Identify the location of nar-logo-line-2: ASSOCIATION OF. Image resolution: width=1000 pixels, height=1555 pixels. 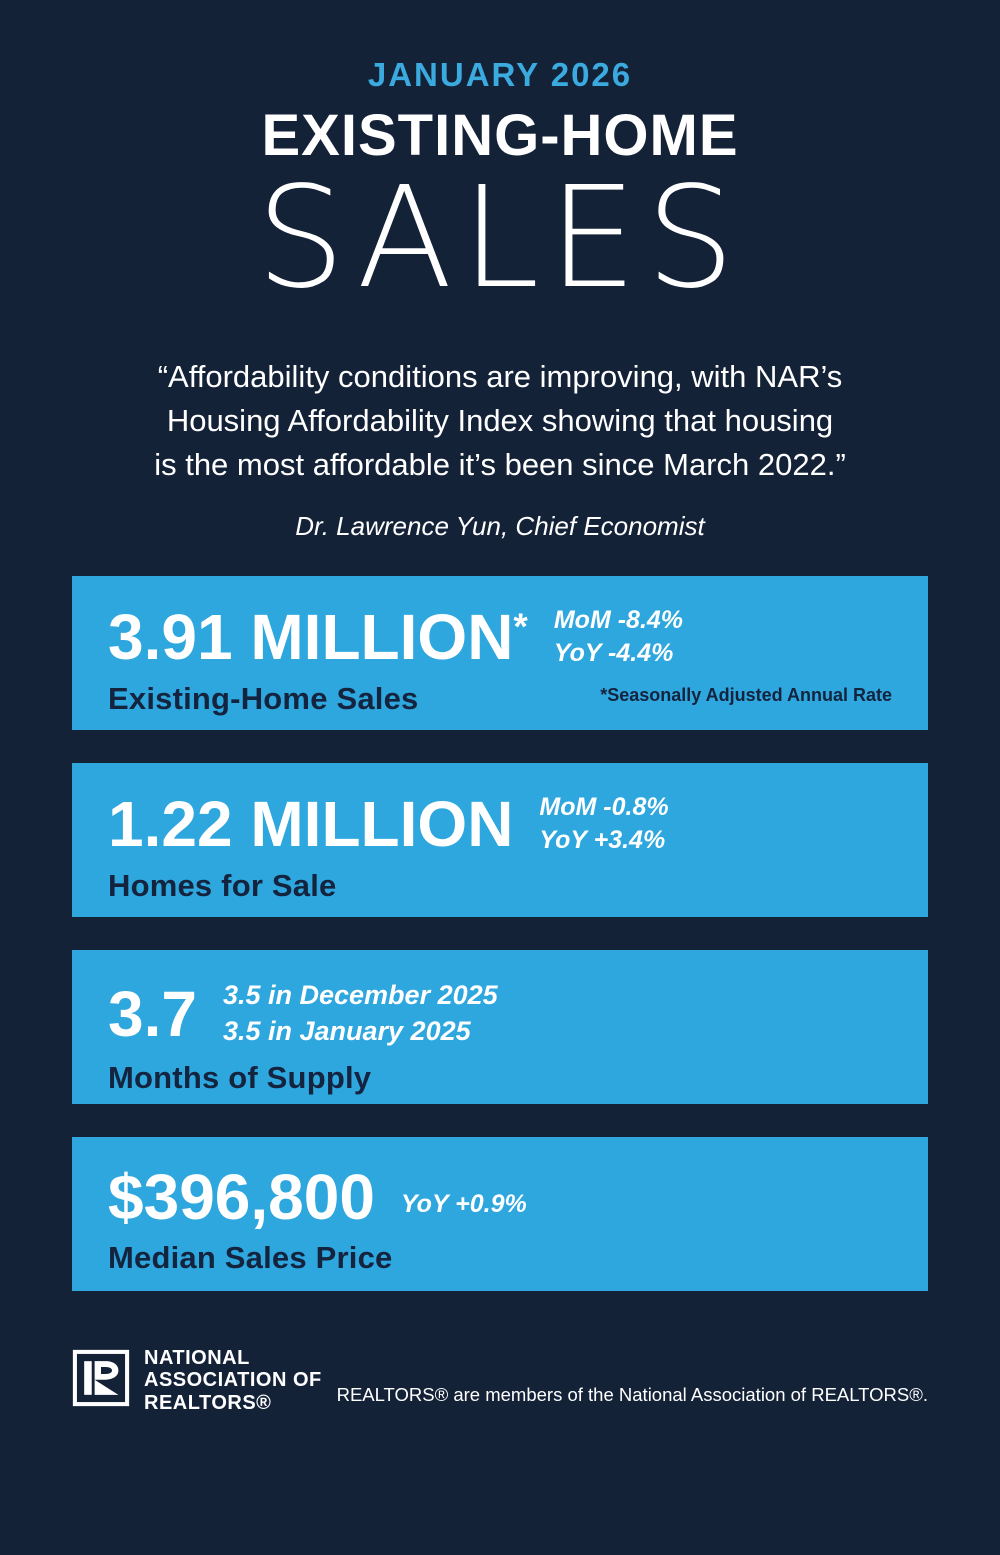
(233, 1380).